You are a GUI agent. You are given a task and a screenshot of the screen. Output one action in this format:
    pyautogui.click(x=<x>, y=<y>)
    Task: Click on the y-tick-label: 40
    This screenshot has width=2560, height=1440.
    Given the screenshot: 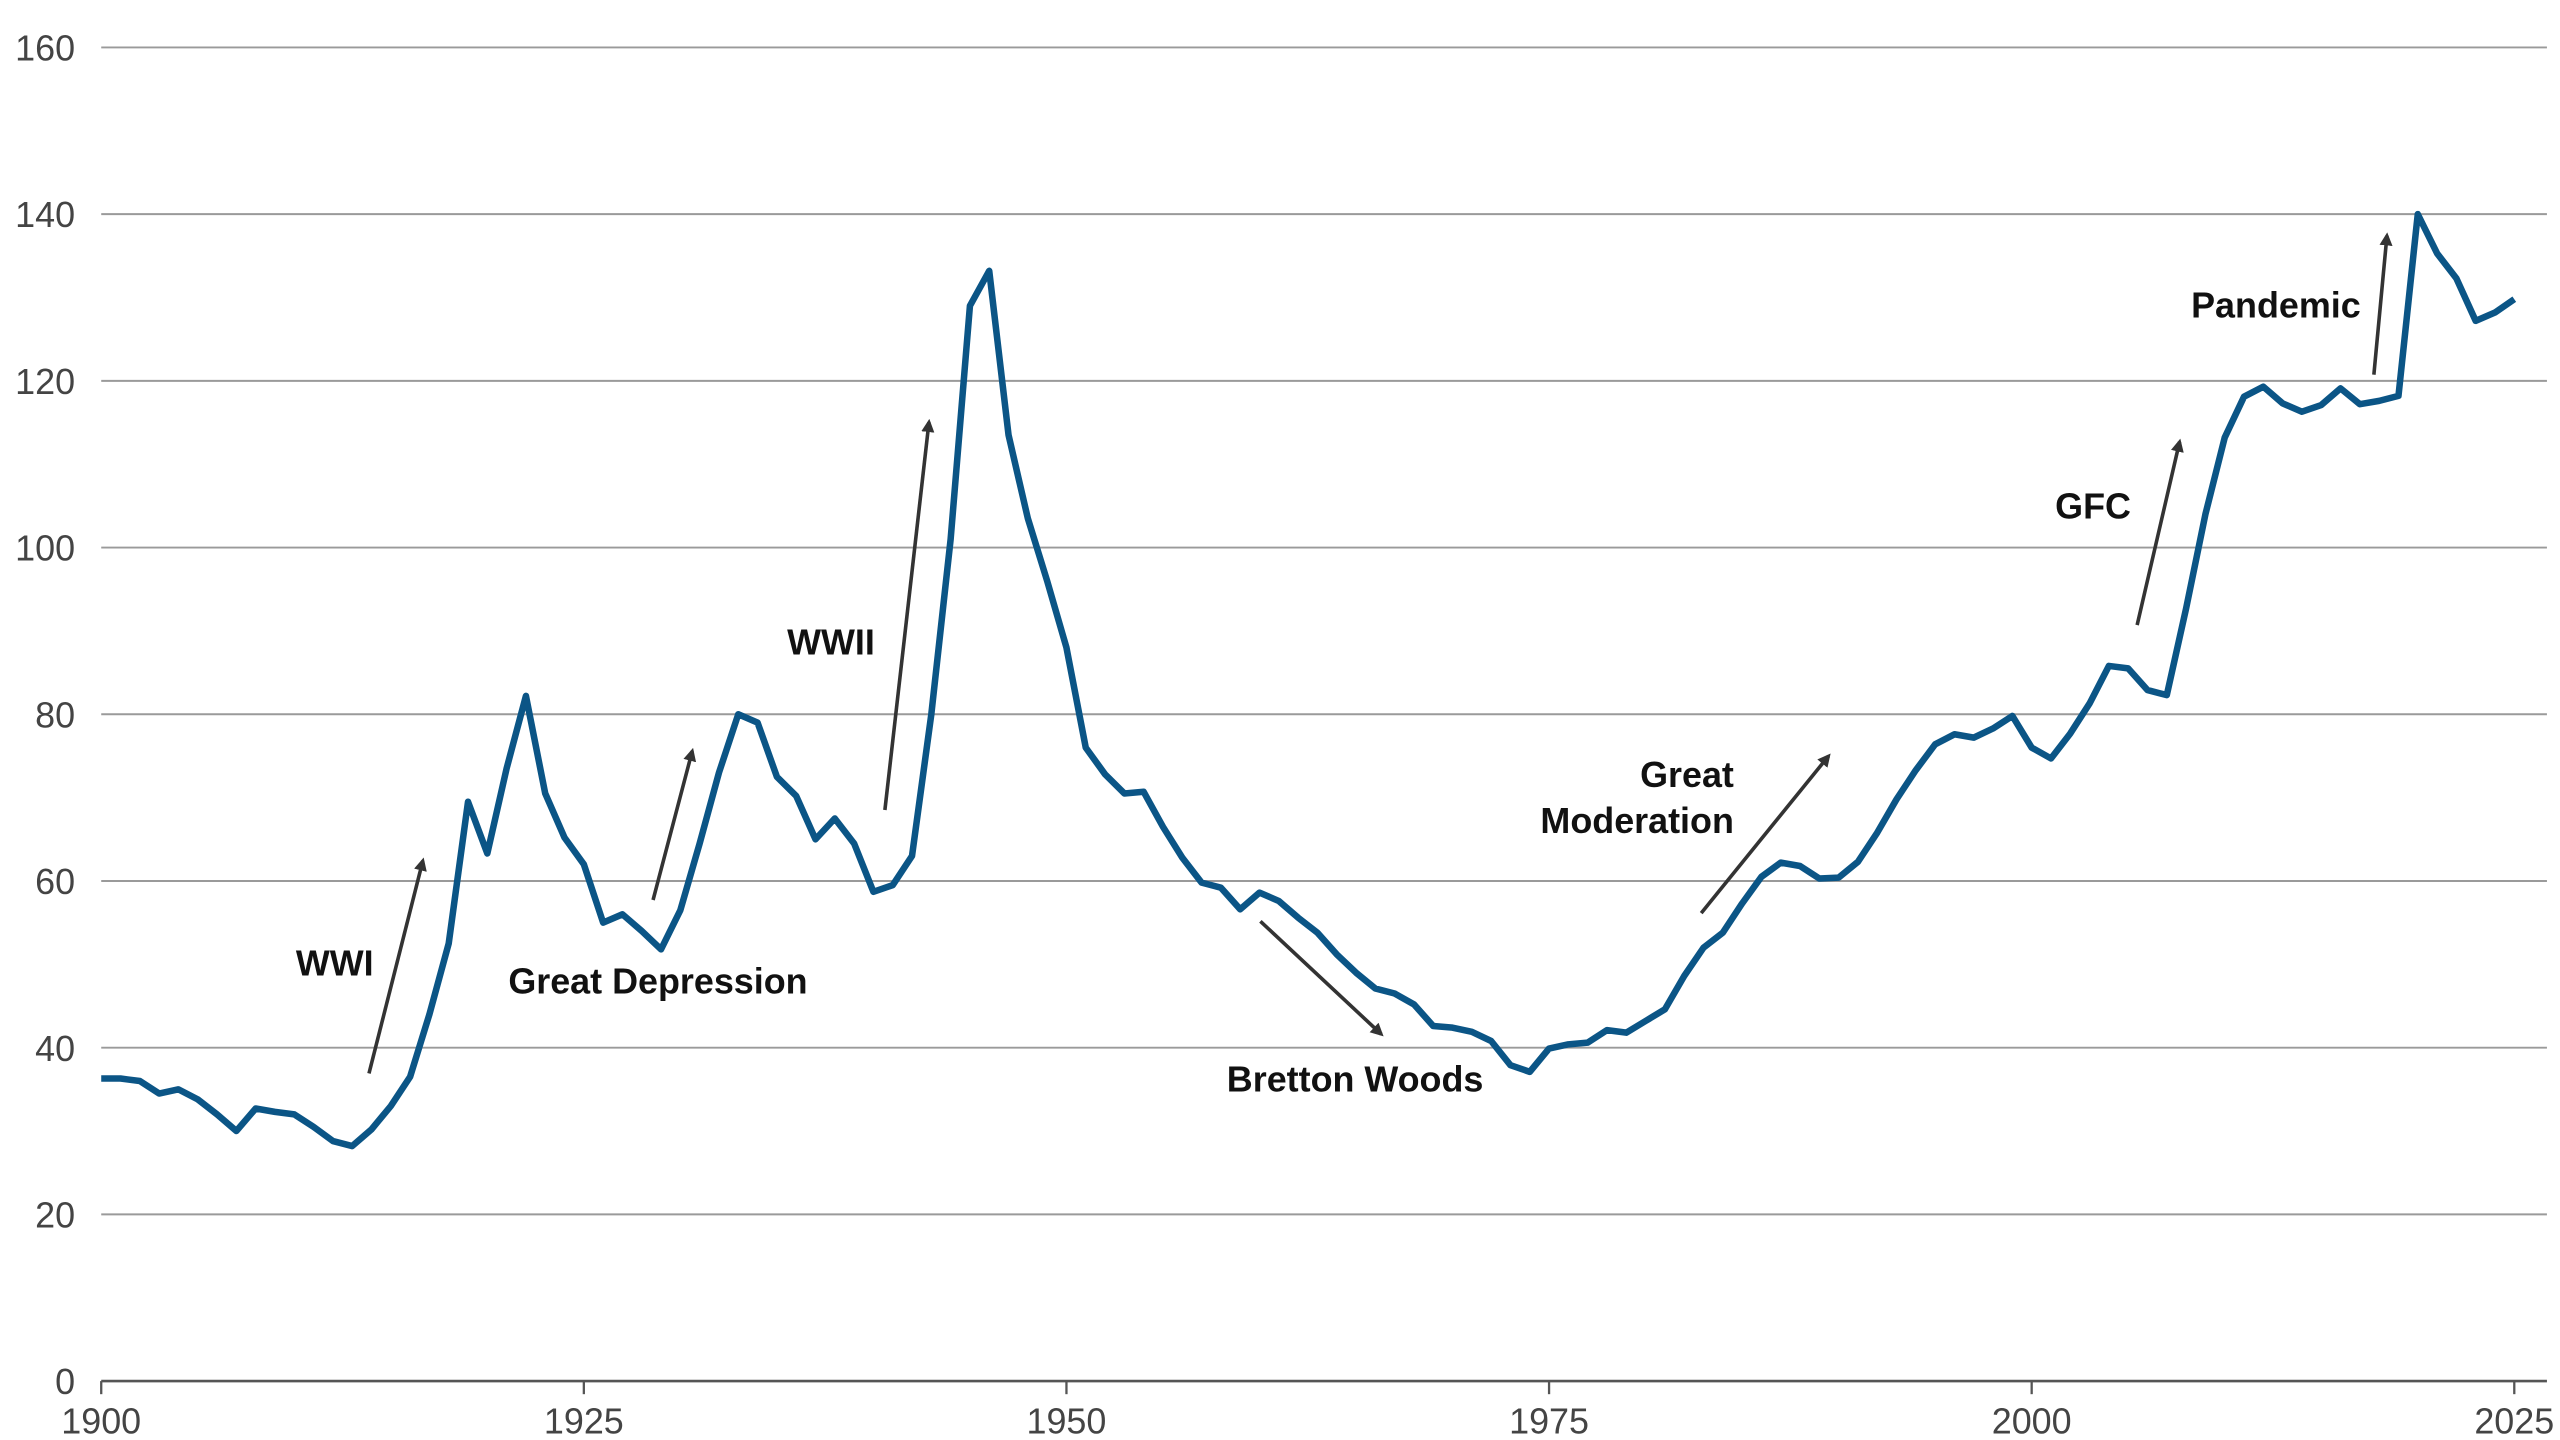 What is the action you would take?
    pyautogui.click(x=55, y=1048)
    